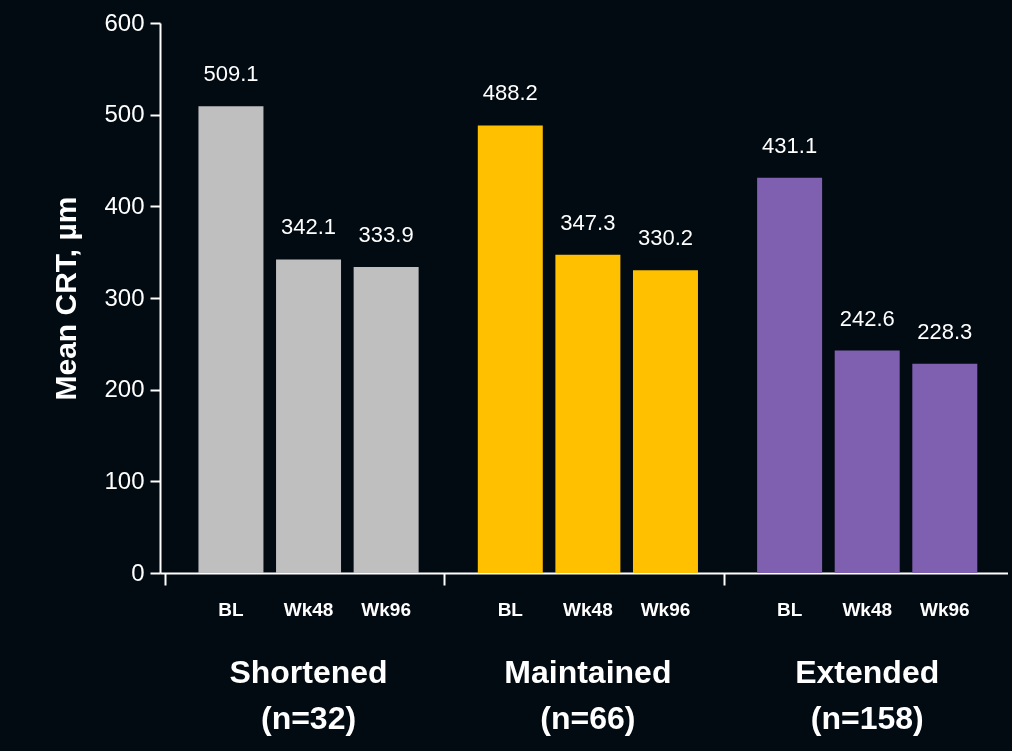 This screenshot has height=751, width=1012. What do you see at coordinates (510, 93) in the screenshot?
I see `data-label: 488.2` at bounding box center [510, 93].